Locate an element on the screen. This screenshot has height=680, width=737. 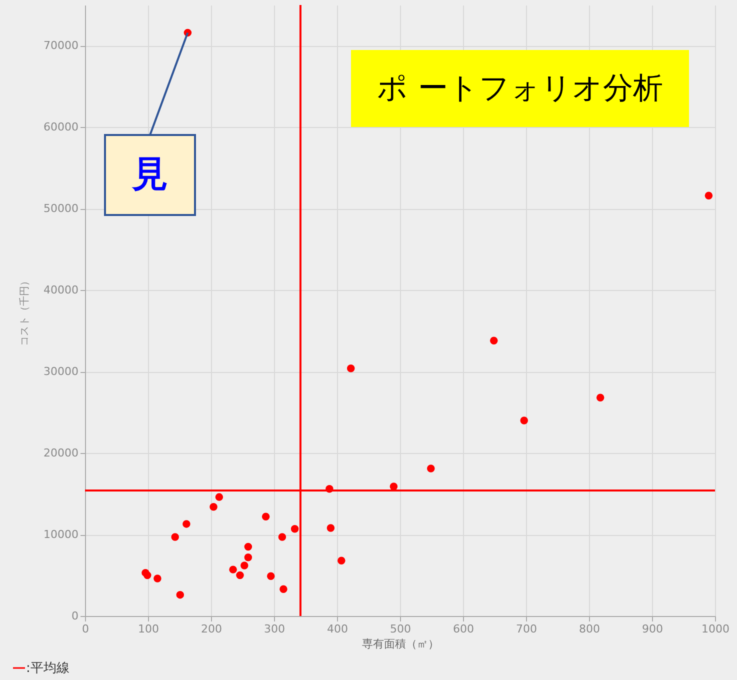
y-tick-label: 50000 is located at coordinates (61, 209).